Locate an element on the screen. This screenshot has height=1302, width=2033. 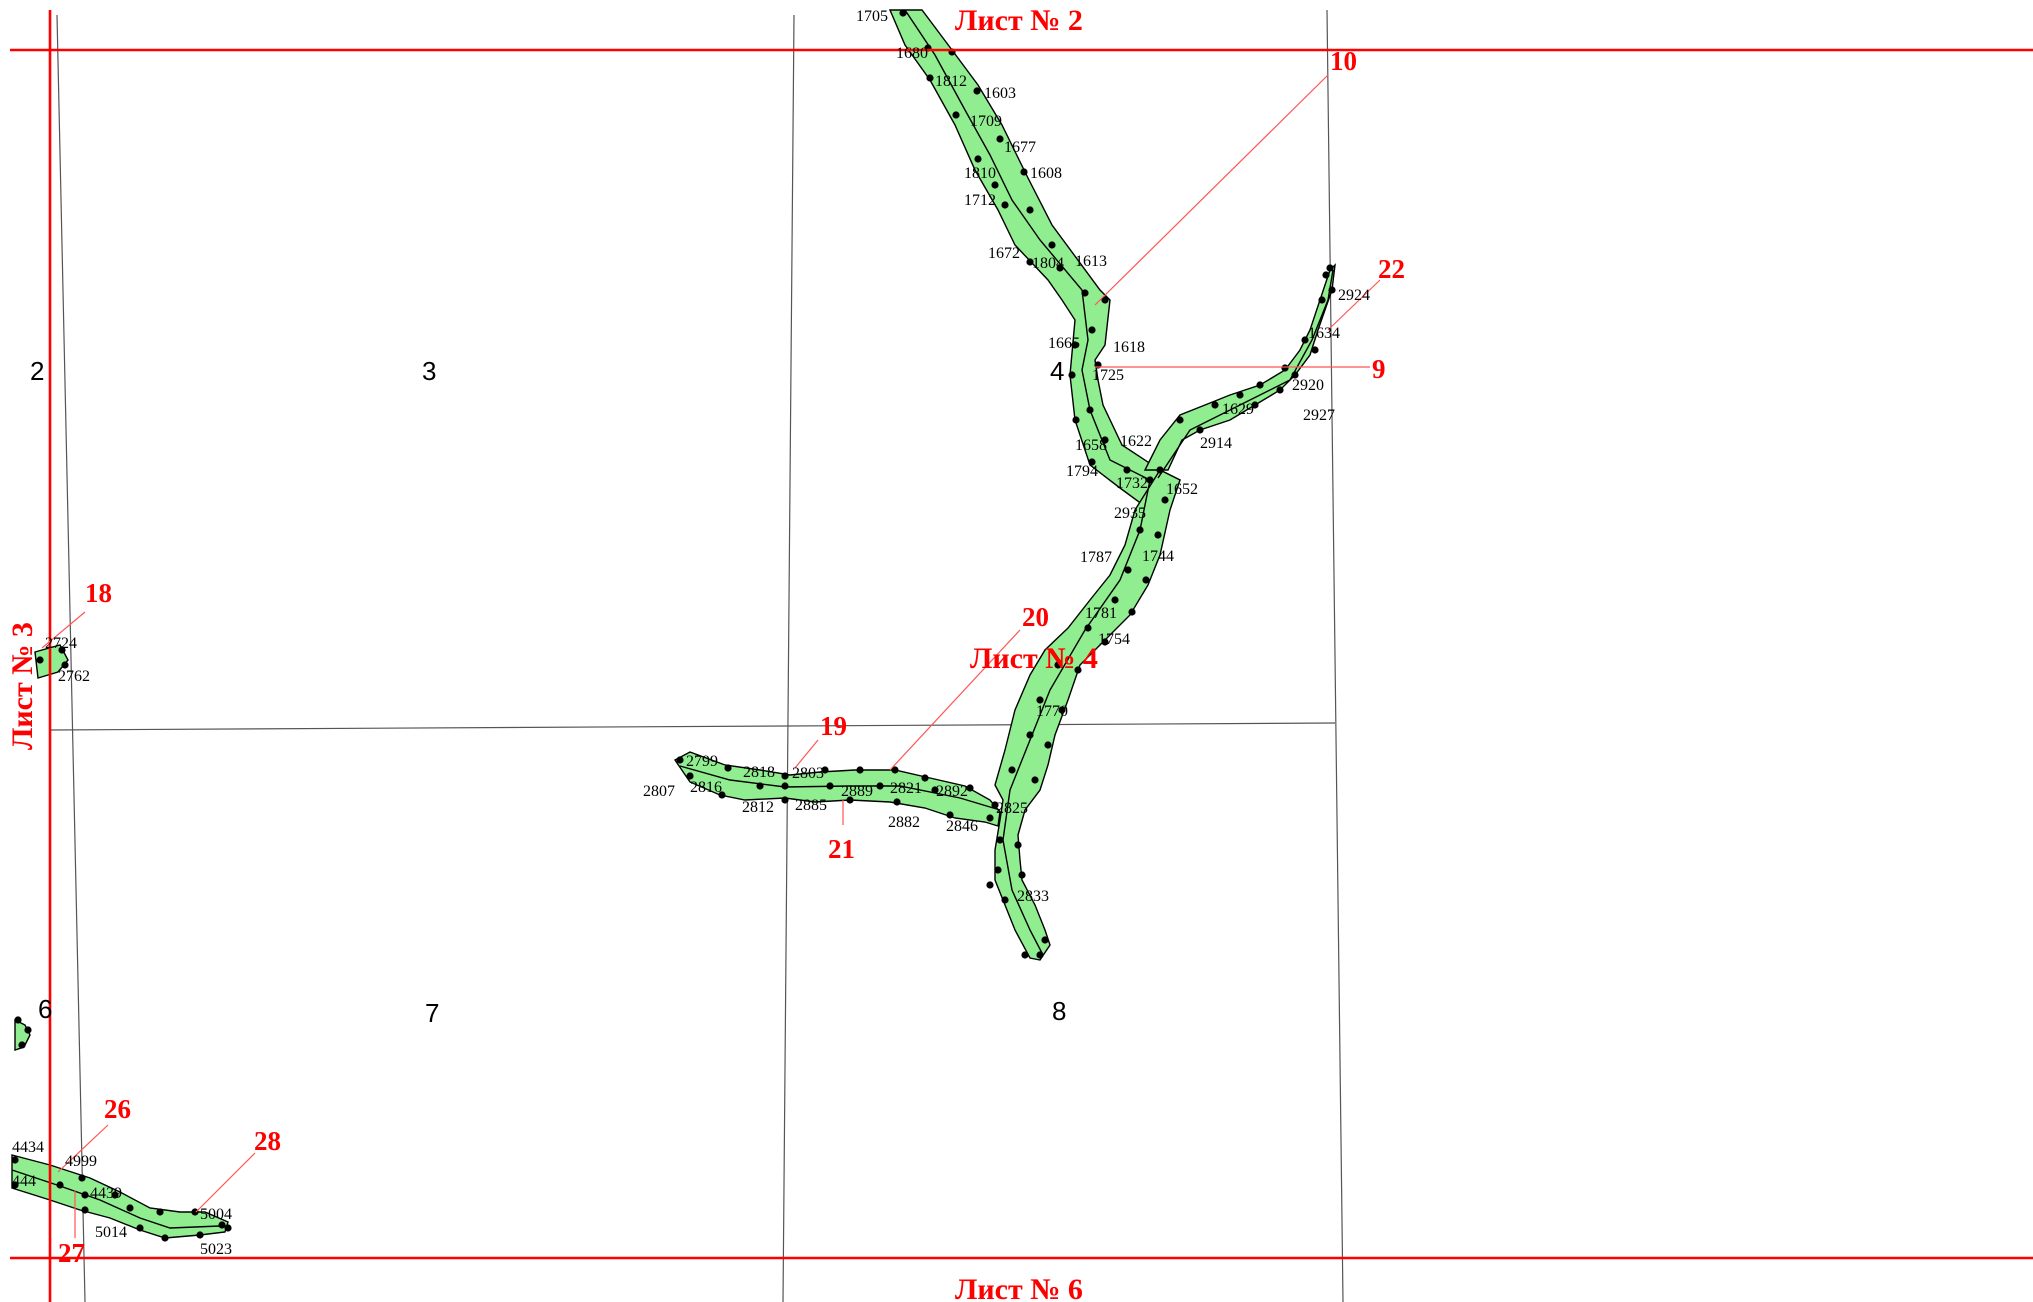
point-label: 4999 is located at coordinates (81, 1161).